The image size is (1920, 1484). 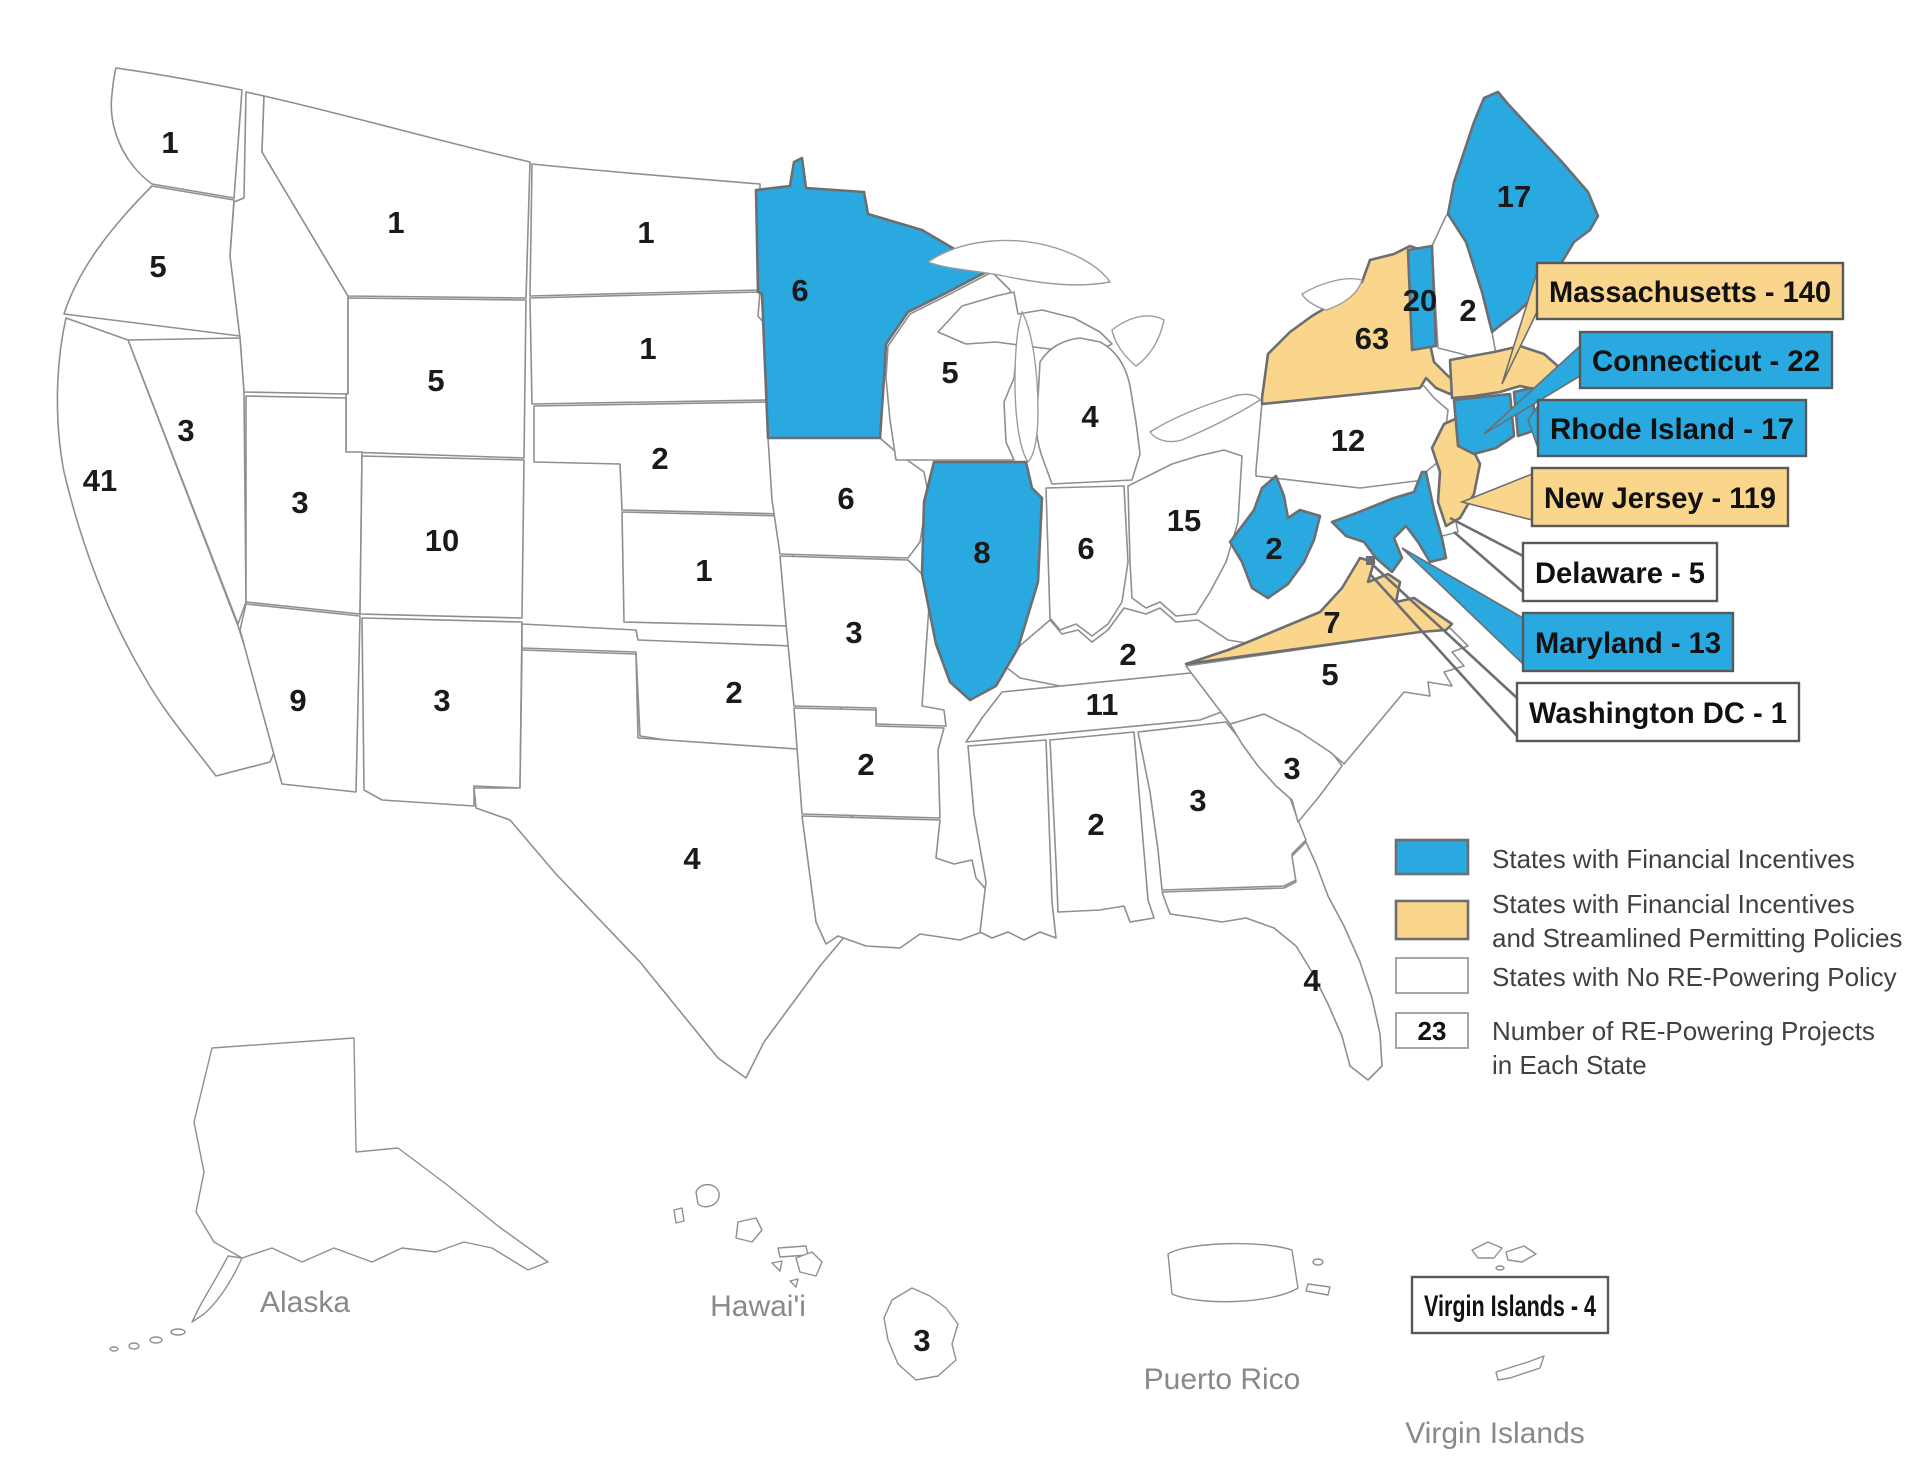 What do you see at coordinates (1514, 196) in the screenshot?
I see `project-count-maine: 17` at bounding box center [1514, 196].